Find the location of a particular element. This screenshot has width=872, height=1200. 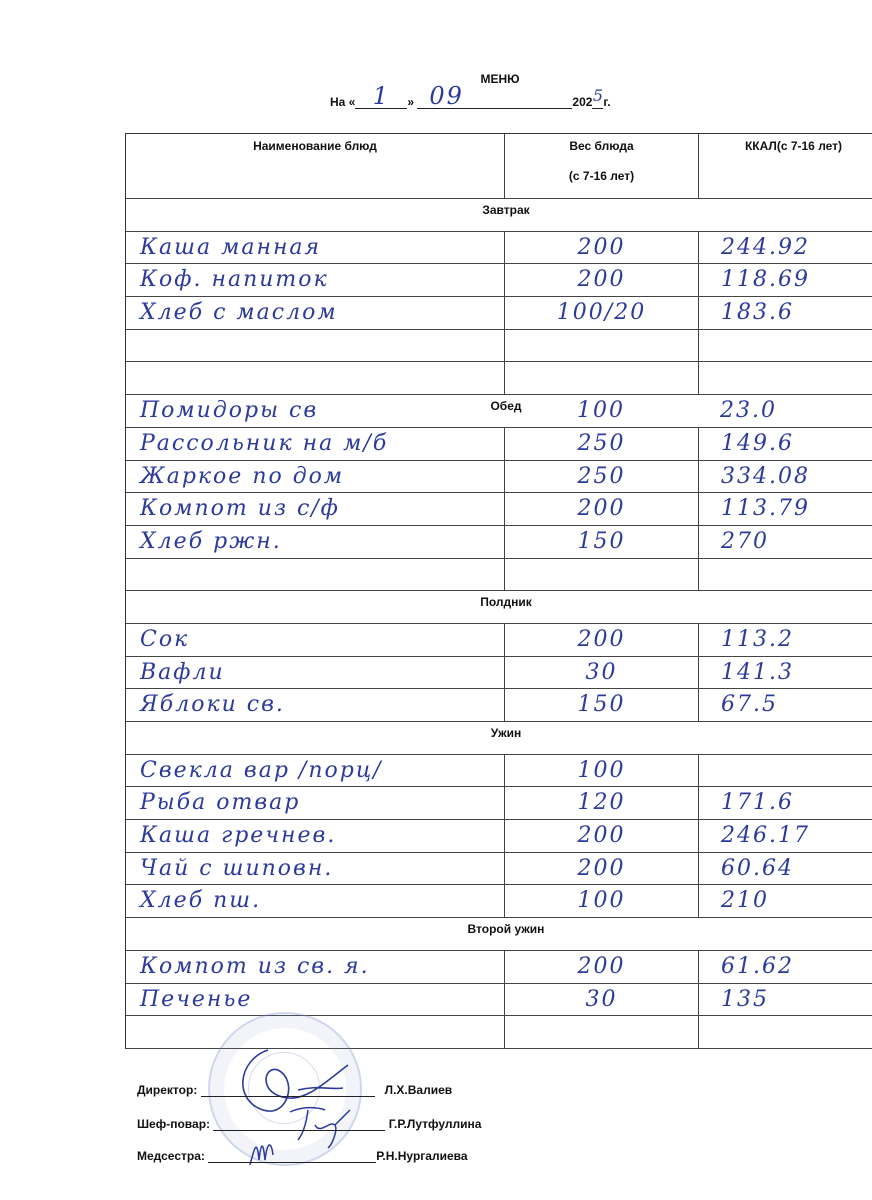

section-row: Обед Помидоры св 100 23.0 is located at coordinates (499, 411).